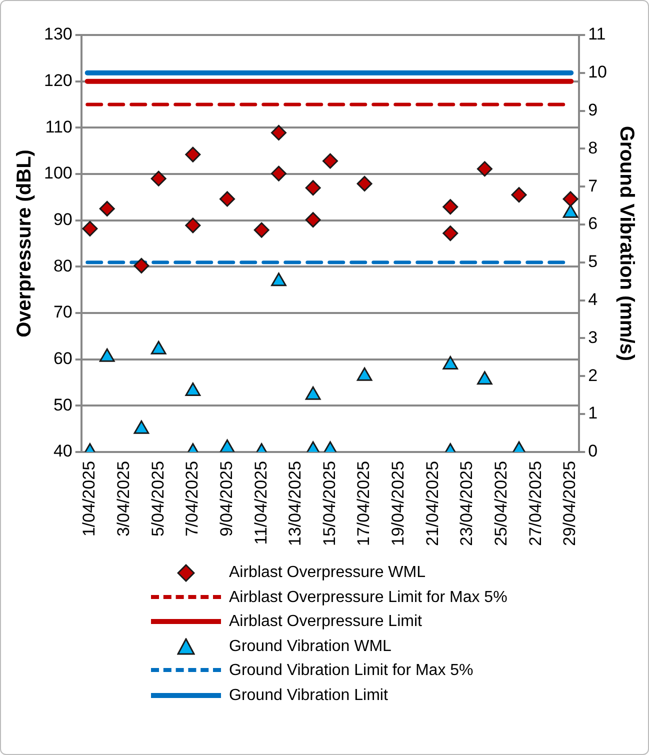 This screenshot has height=755, width=649. I want to click on y-axis-title: Overpressure (dBL), so click(25, 244).